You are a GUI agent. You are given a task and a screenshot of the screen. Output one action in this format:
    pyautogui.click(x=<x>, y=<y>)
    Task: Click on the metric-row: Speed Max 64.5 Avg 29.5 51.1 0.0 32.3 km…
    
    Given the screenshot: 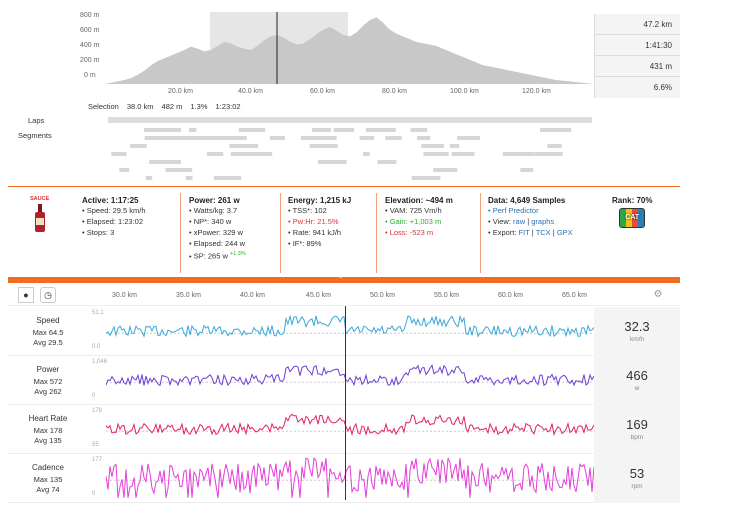 What is the action you would take?
    pyautogui.click(x=344, y=331)
    